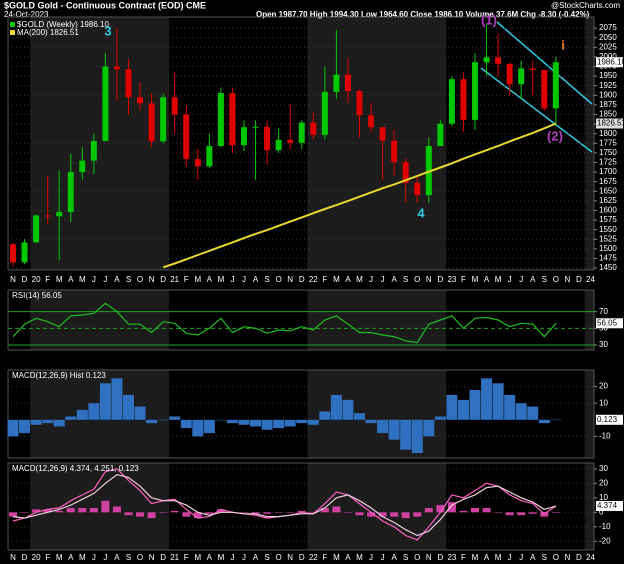 Image resolution: width=624 pixels, height=564 pixels. What do you see at coordinates (608, 248) in the screenshot?
I see `y-tick-label: 1500` at bounding box center [608, 248].